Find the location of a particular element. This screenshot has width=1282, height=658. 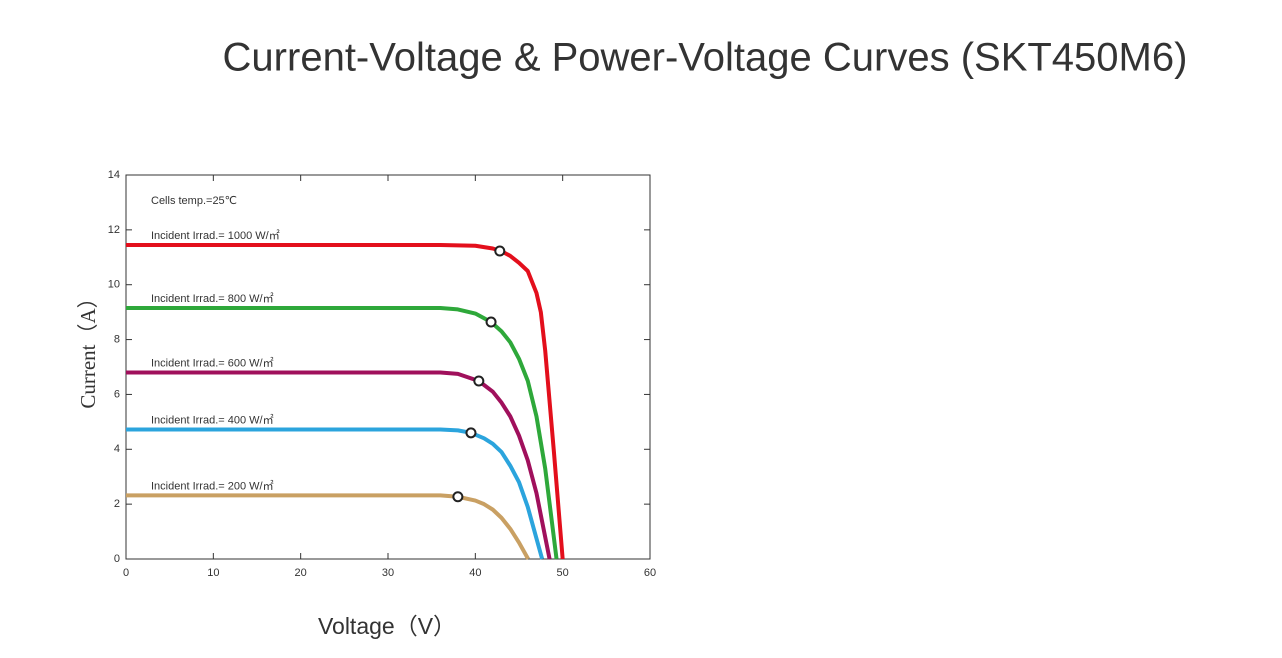

y-tick-label: 14 is located at coordinates (114, 175).